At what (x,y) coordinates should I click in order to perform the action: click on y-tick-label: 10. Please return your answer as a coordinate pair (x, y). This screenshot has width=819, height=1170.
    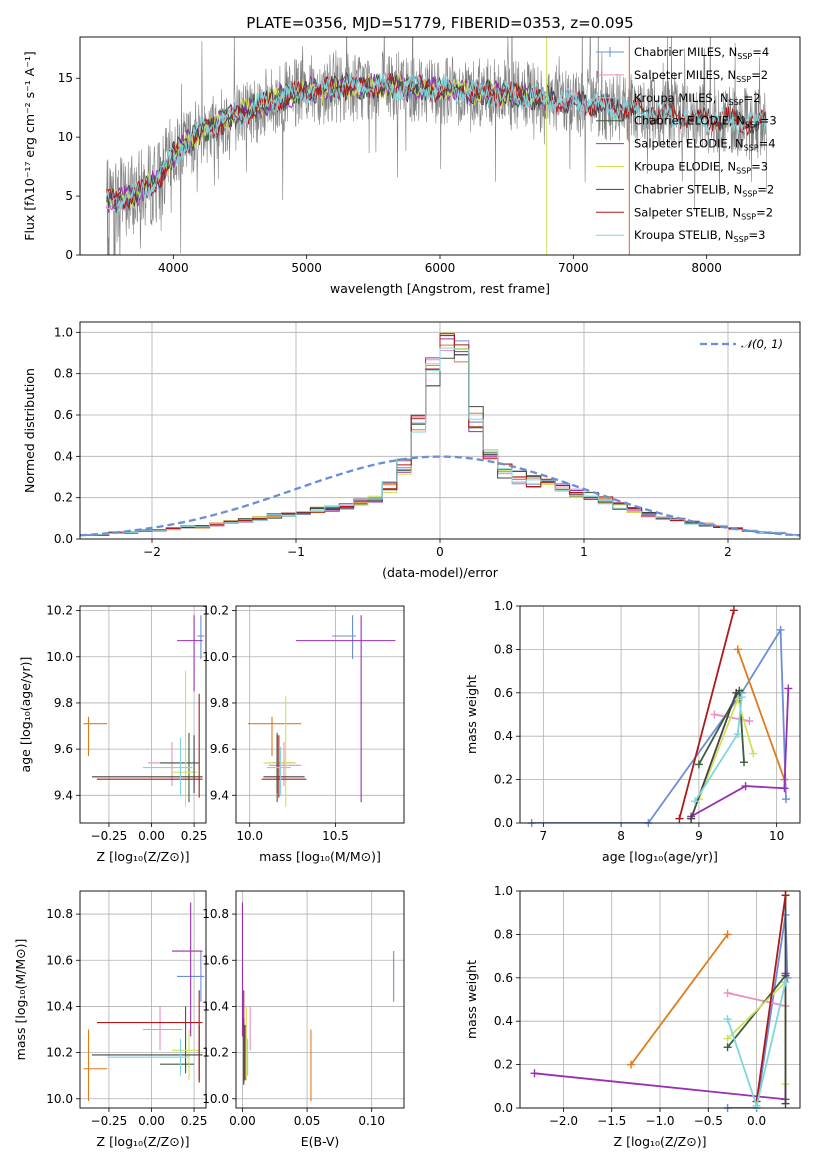
    Looking at the image, I should click on (65, 137).